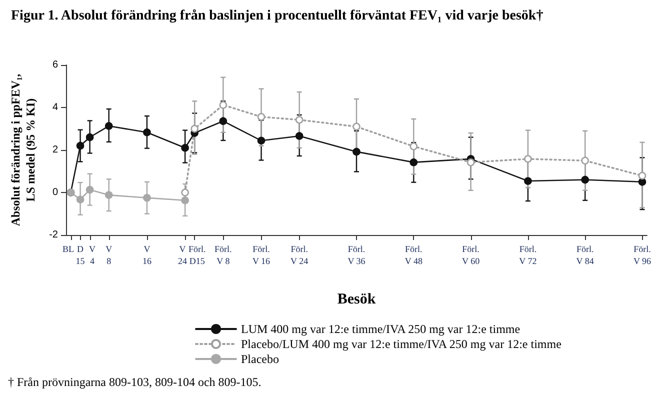 This screenshot has height=397, width=665. What do you see at coordinates (135, 382) in the screenshot?
I see `text: † Från prövningarna 809-103, 809-104 och 809-105.` at bounding box center [135, 382].